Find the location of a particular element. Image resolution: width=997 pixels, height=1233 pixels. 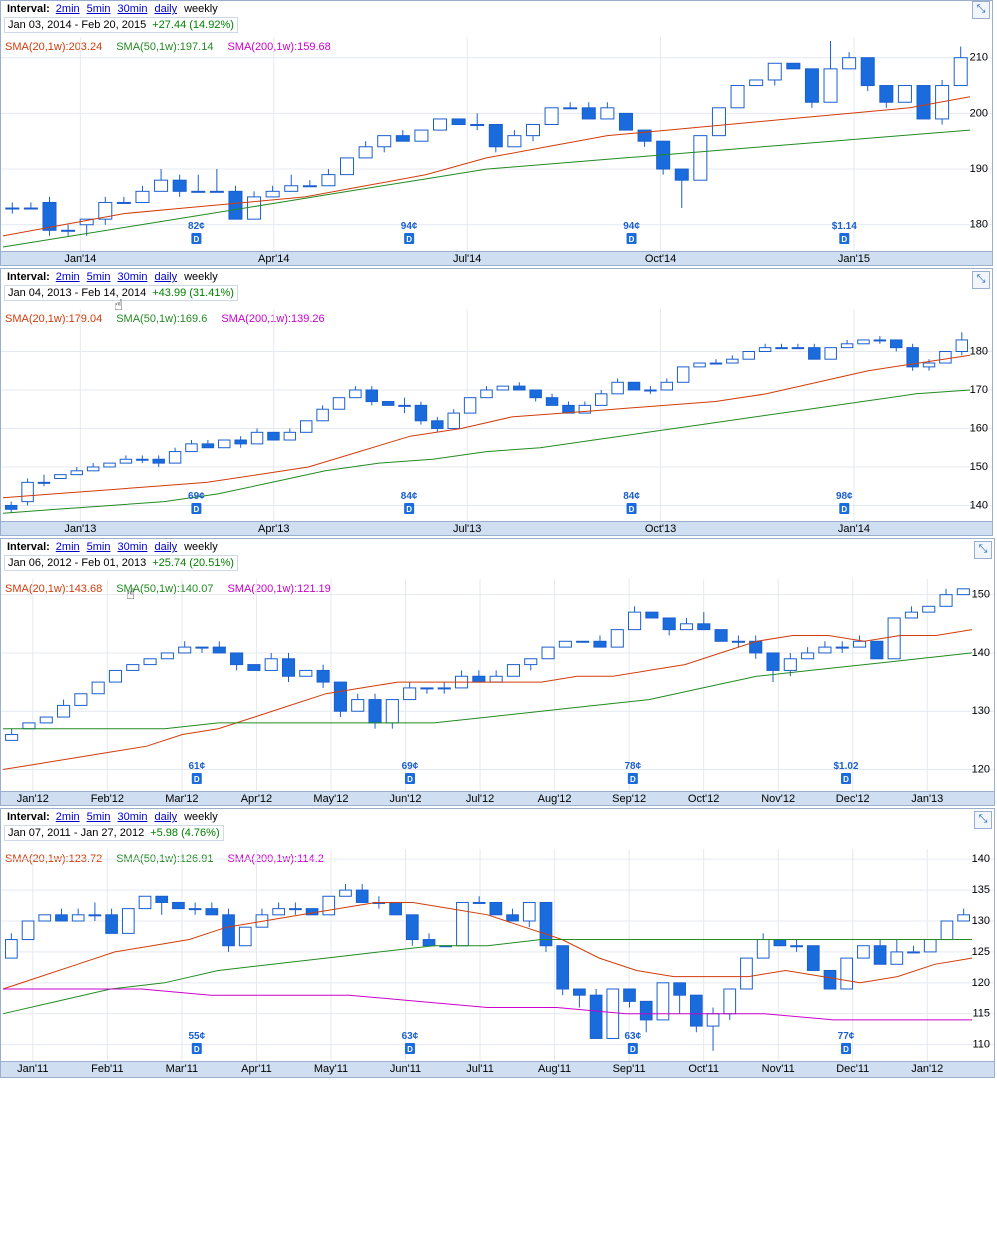

dividend-marker: $1.02 D is located at coordinates (846, 772).